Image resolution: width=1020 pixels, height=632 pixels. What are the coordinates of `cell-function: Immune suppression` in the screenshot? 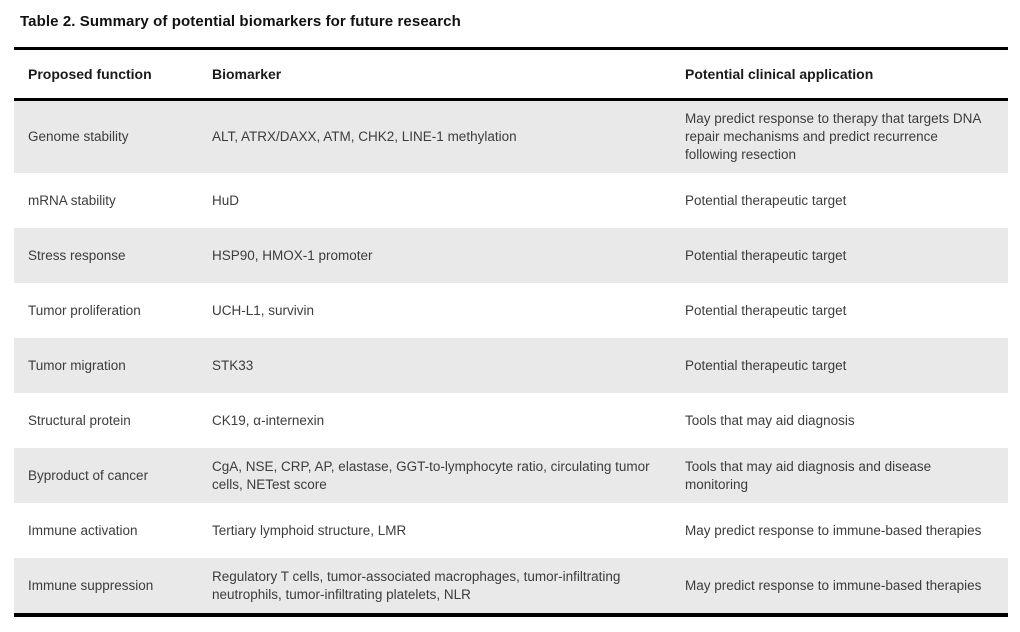 It's located at (91, 585).